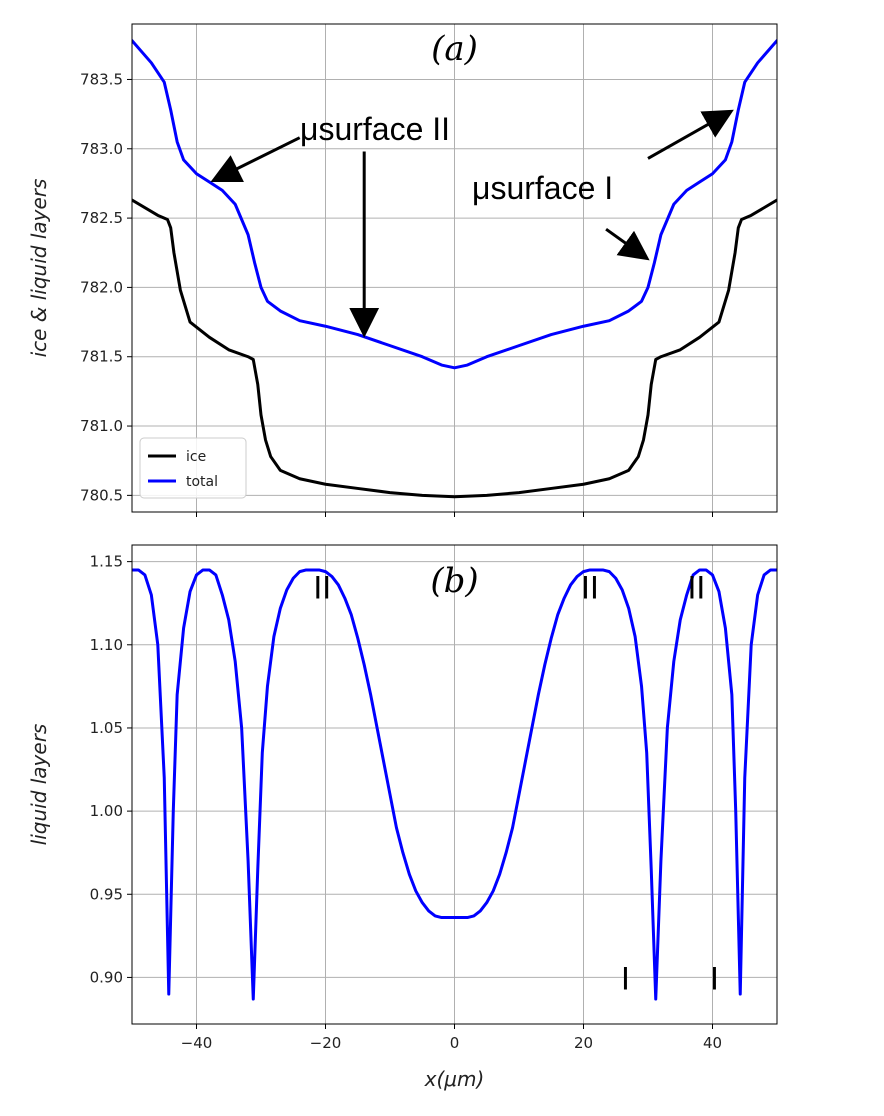  I want to click on y-tick-label: 781.5, so click(101, 357).